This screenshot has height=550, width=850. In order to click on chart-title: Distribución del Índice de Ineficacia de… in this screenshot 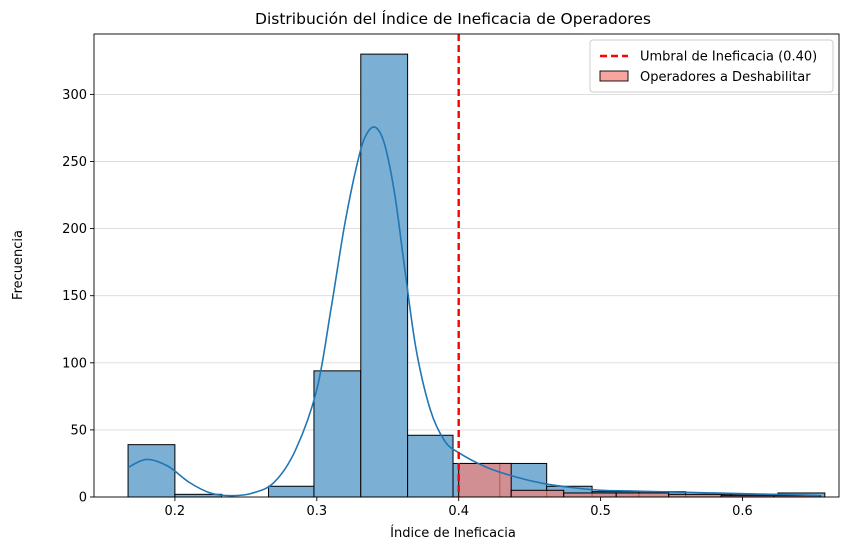, I will do `click(453, 18)`.